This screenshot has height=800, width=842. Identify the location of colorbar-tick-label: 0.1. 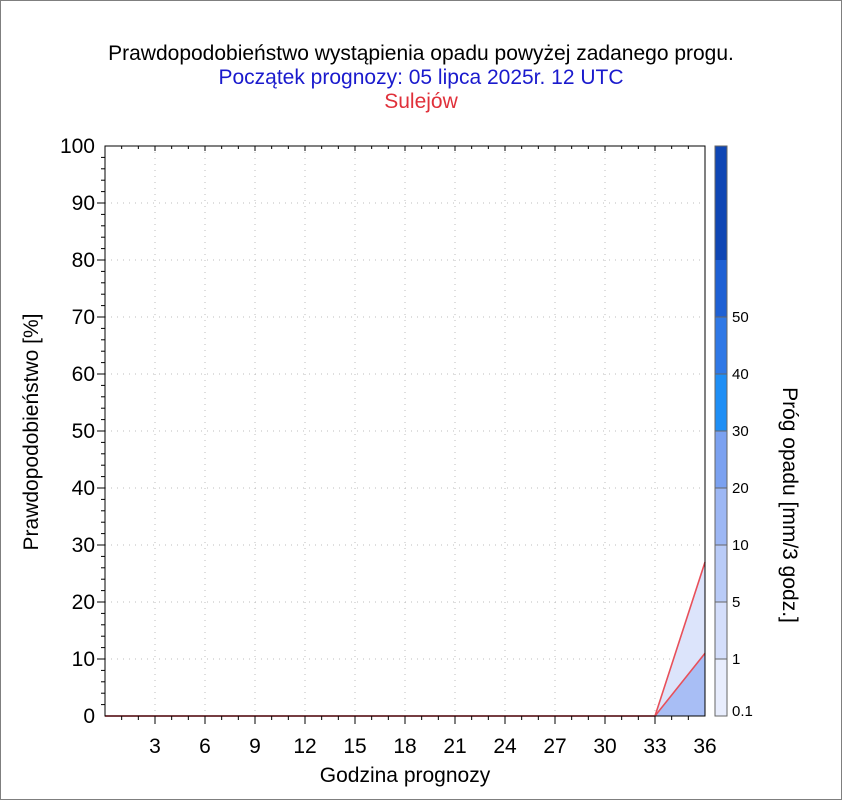
(742, 711).